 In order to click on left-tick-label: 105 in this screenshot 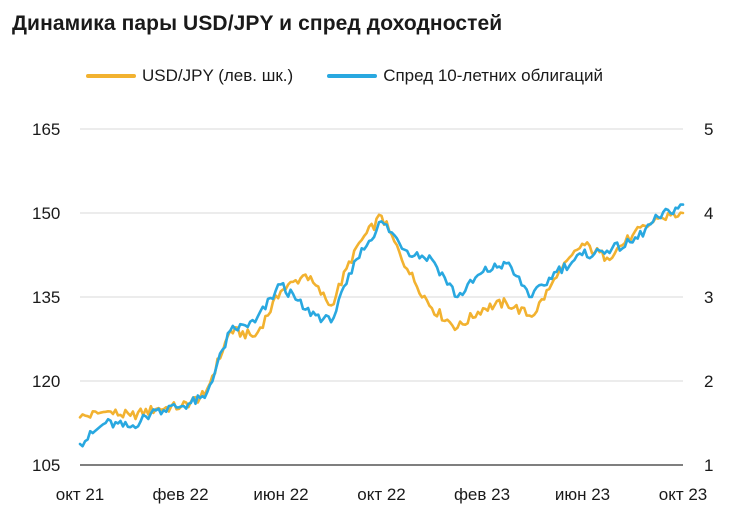, I will do `click(46, 465)`.